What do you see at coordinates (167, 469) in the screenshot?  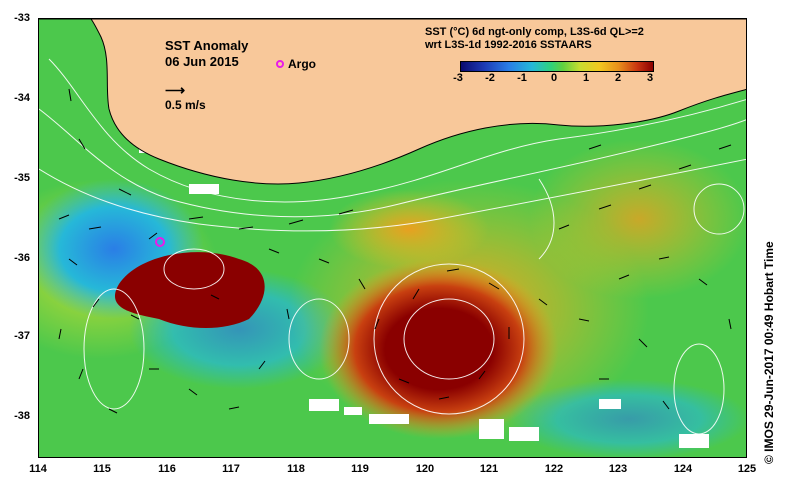 I see `longitude-label: 116` at bounding box center [167, 469].